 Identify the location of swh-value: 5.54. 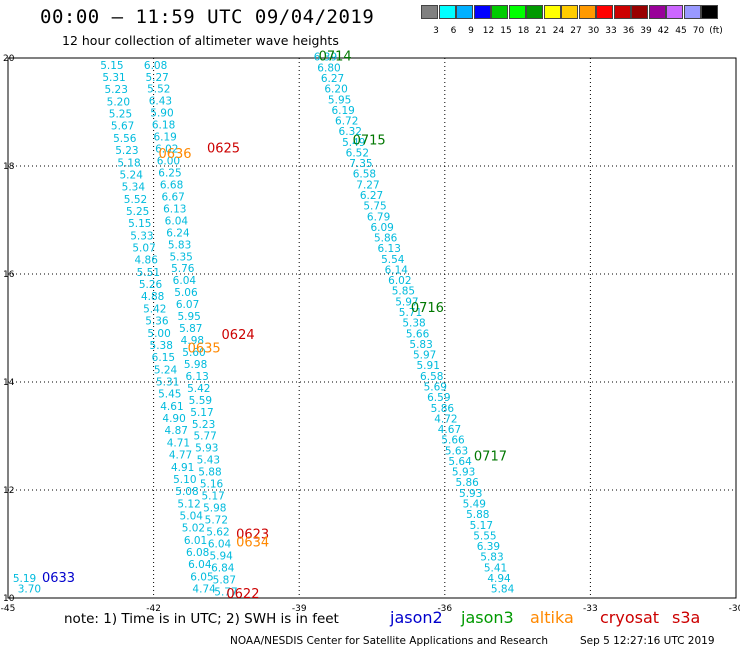
(393, 260).